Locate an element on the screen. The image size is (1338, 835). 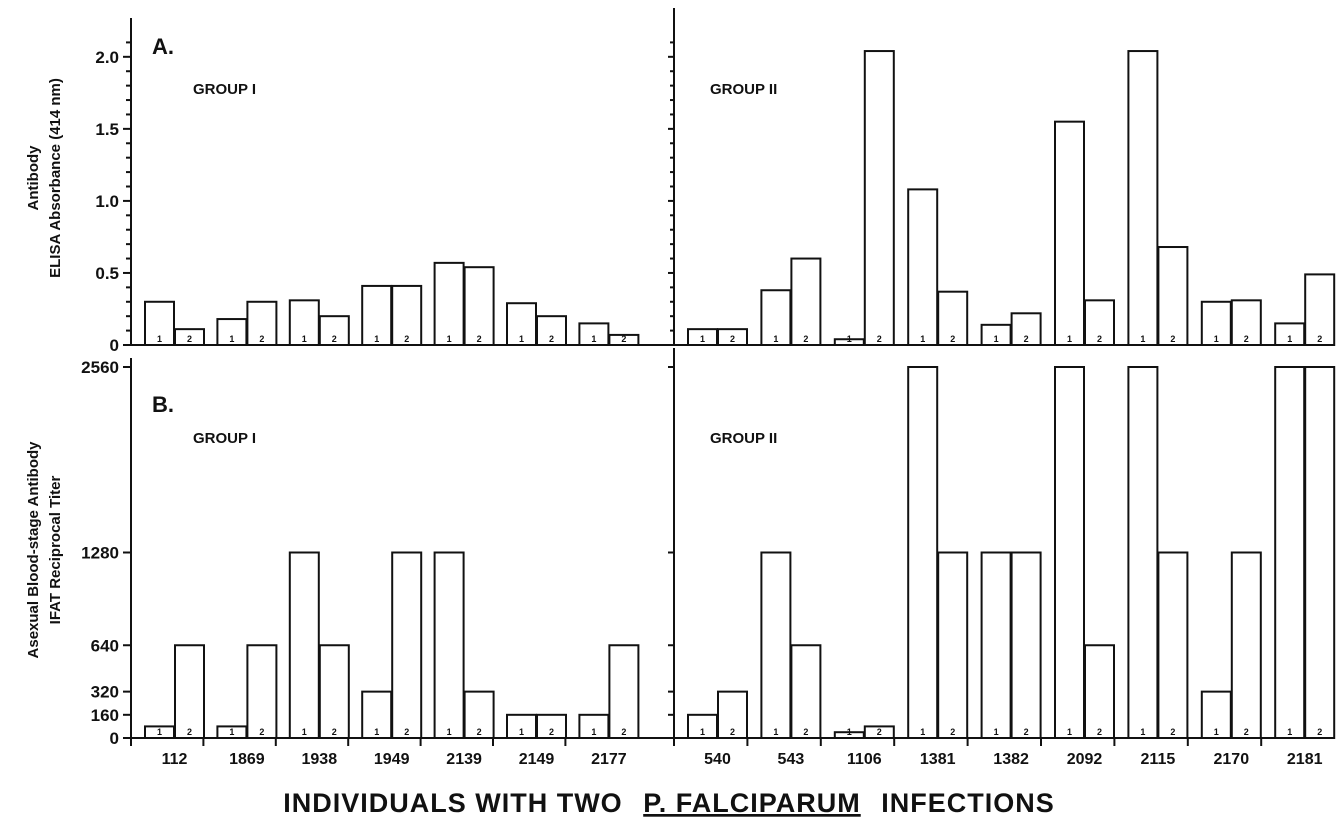
panel-1-ytick-label: 320 is located at coordinates (105, 692).